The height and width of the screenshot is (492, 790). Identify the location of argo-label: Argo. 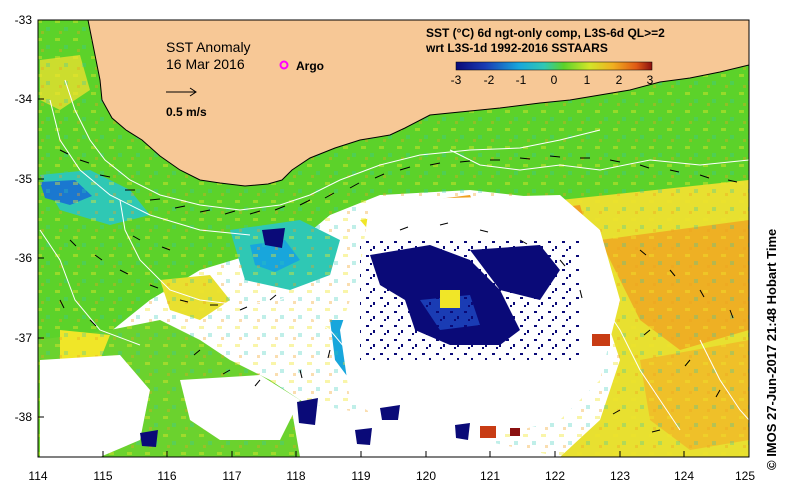
(310, 66).